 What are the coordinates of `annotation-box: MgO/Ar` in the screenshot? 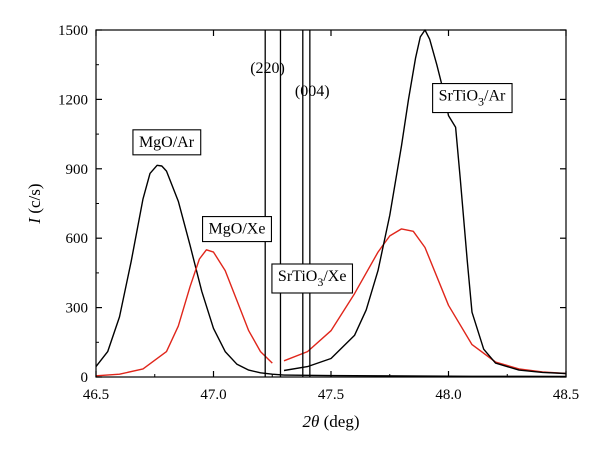 It's located at (167, 142).